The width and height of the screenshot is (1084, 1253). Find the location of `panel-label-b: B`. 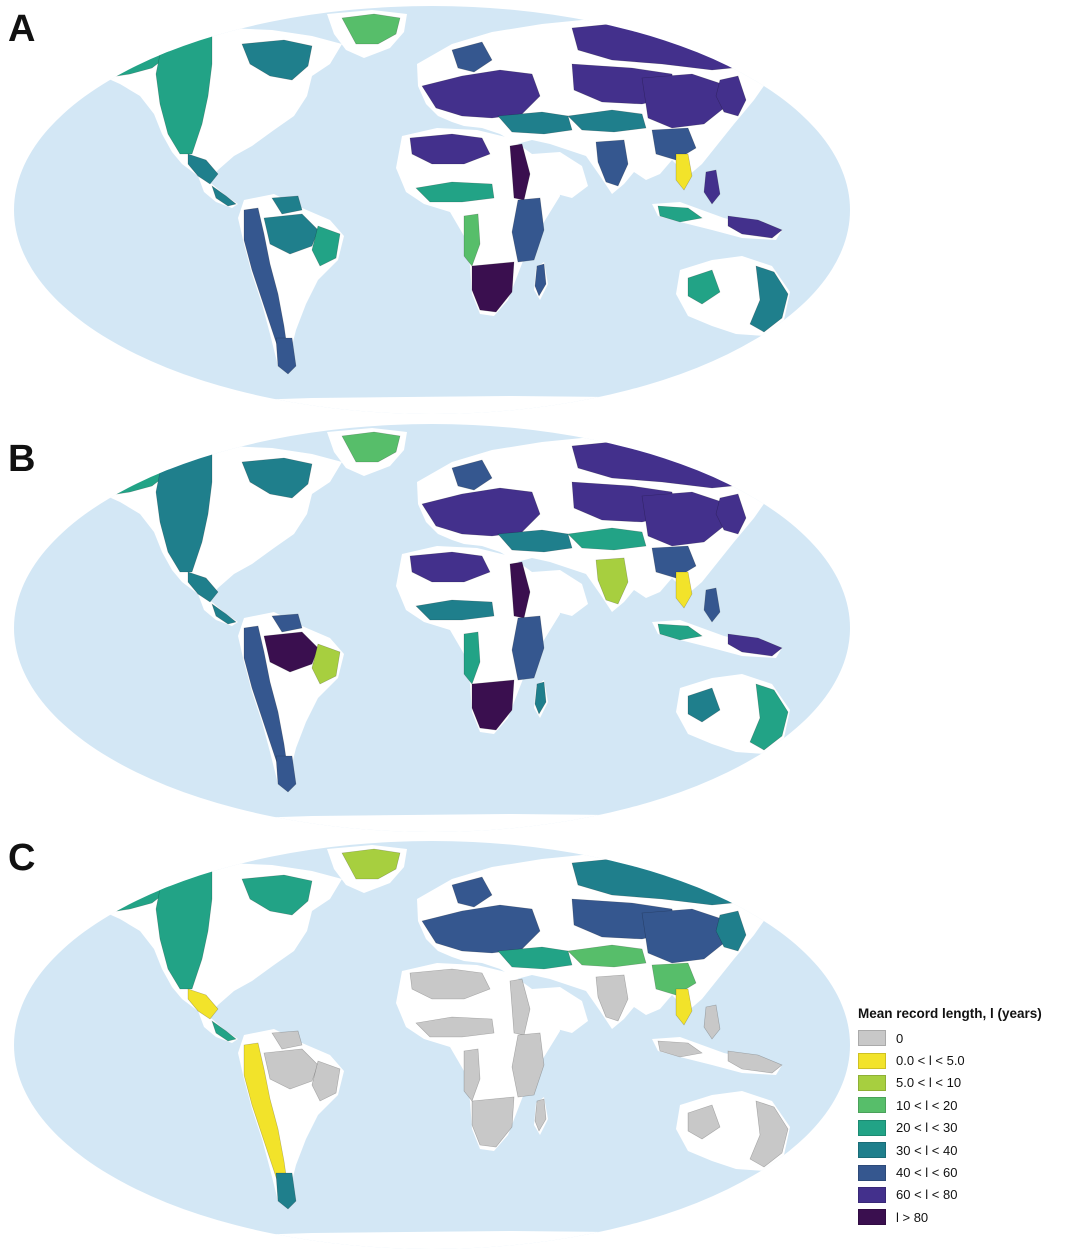

panel-label-b: B is located at coordinates (22, 459).